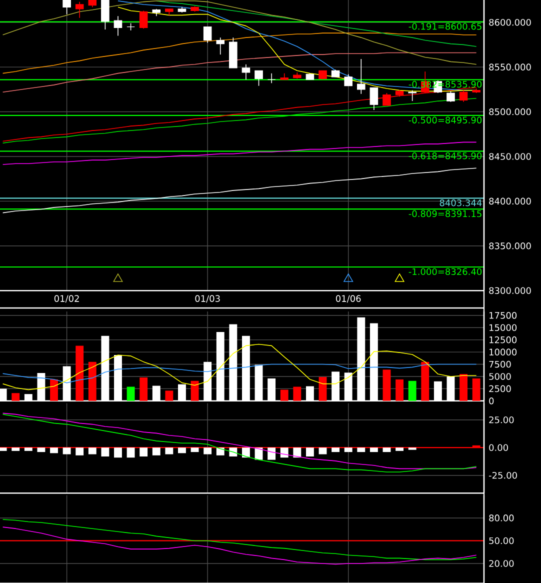 The width and height of the screenshot is (541, 583). Describe the element at coordinates (510, 67) in the screenshot. I see `y-tick-label: 8550.000` at that location.